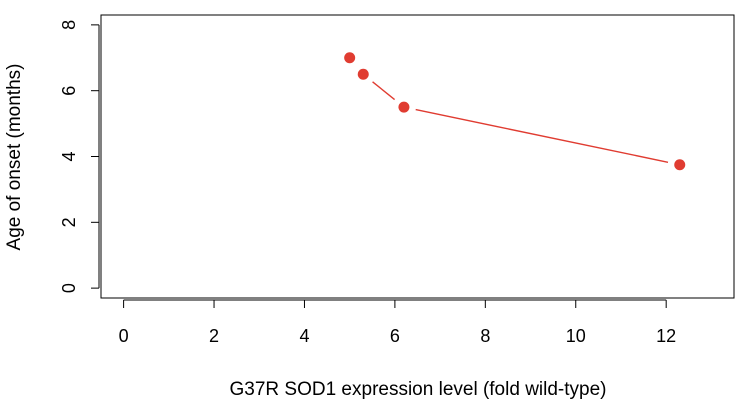  Describe the element at coordinates (69, 288) in the screenshot. I see `y-tick-label: 0` at that location.